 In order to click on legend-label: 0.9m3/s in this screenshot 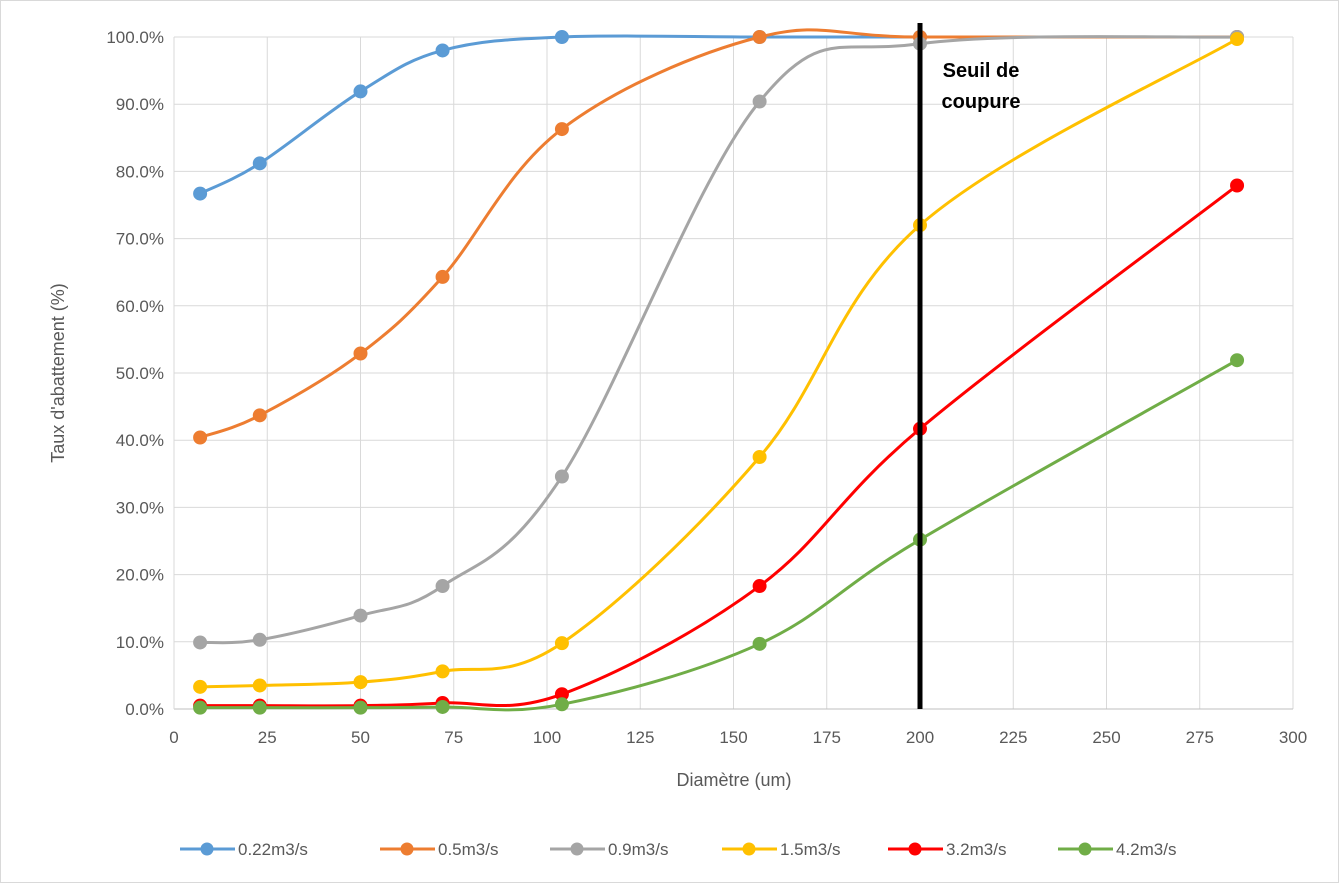, I will do `click(638, 849)`.